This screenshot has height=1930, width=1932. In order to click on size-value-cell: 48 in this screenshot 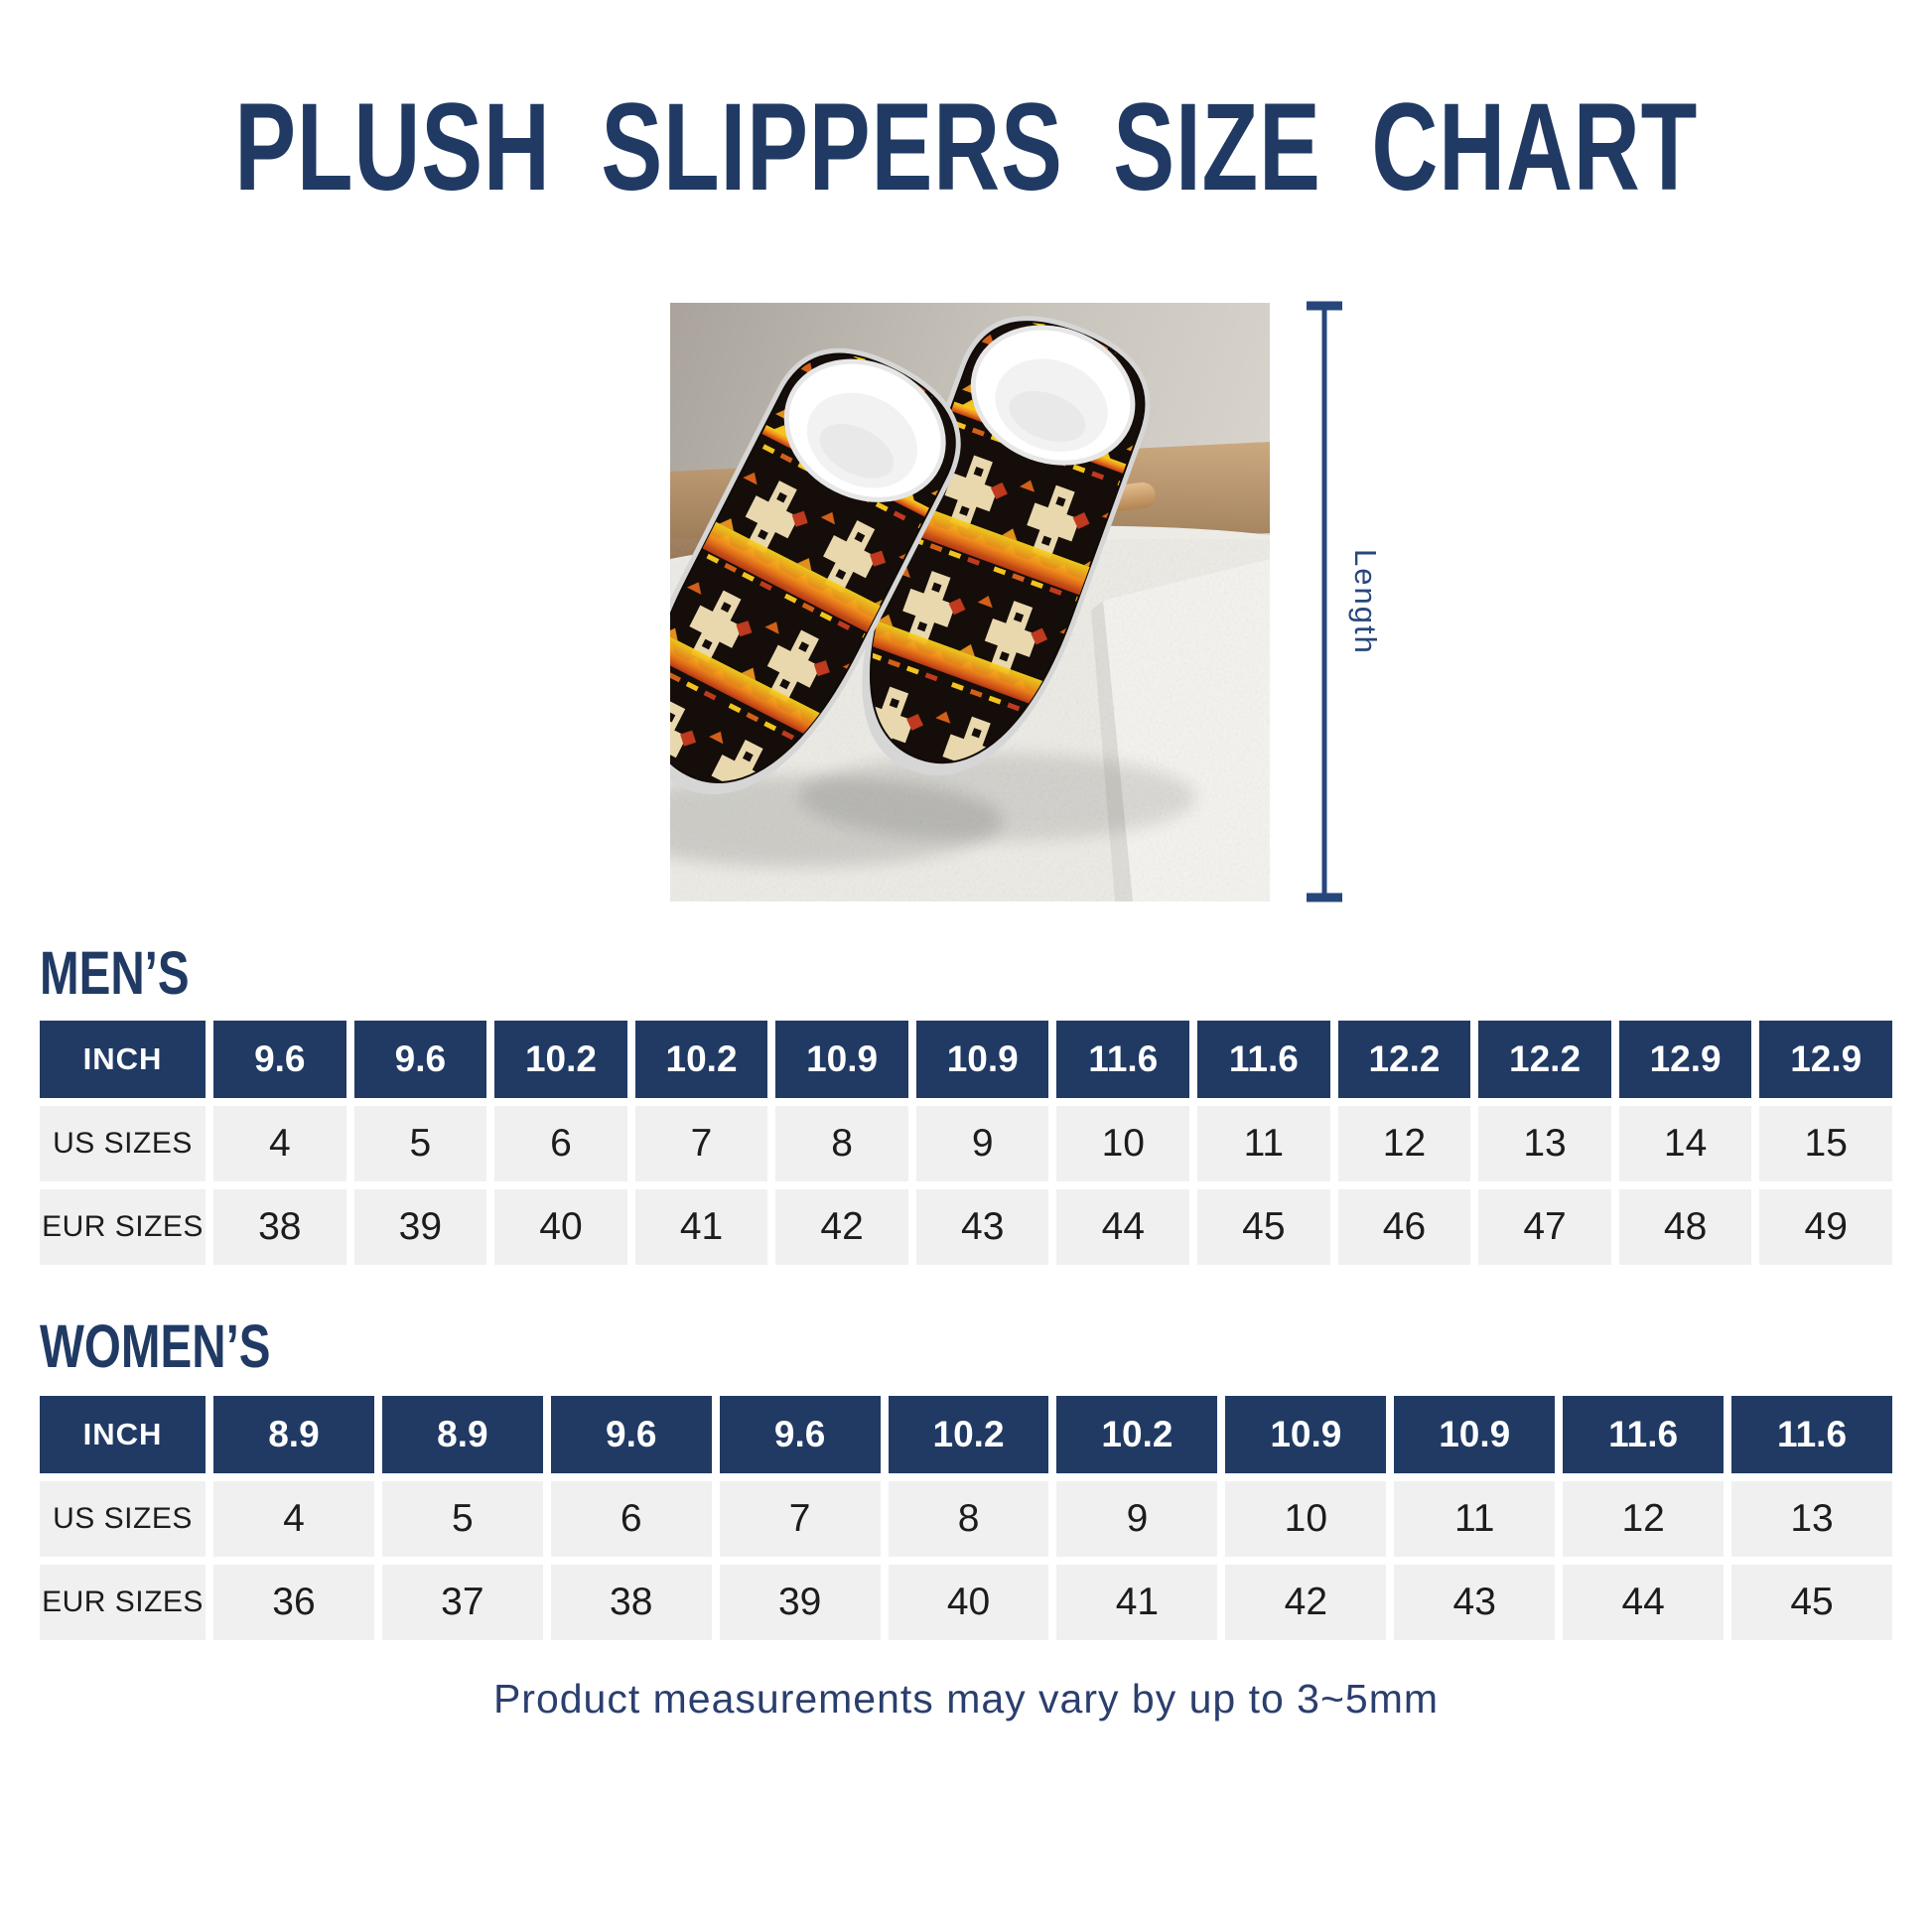, I will do `click(1685, 1227)`.